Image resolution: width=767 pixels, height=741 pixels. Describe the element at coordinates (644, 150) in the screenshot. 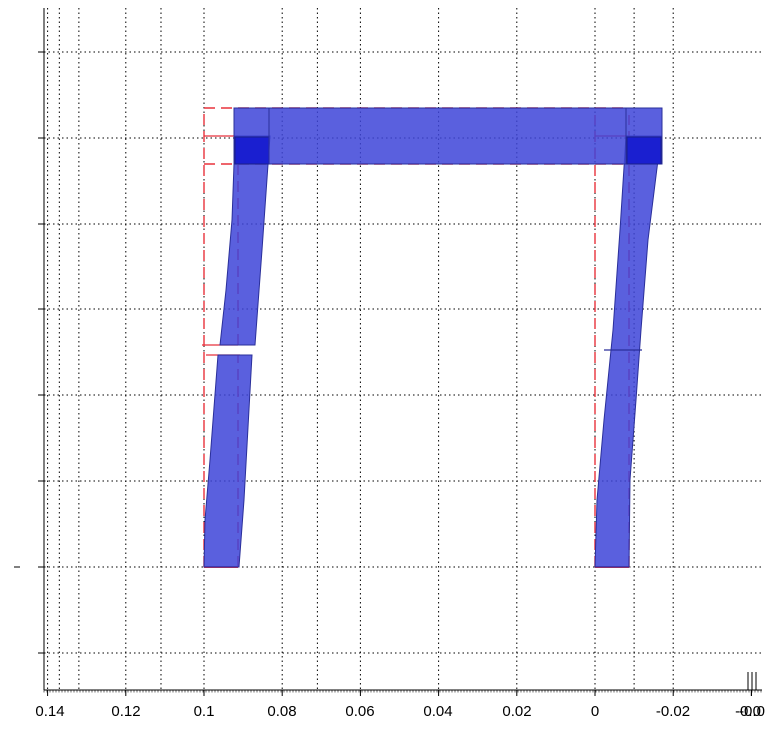

I see `deformed-right-joint` at that location.